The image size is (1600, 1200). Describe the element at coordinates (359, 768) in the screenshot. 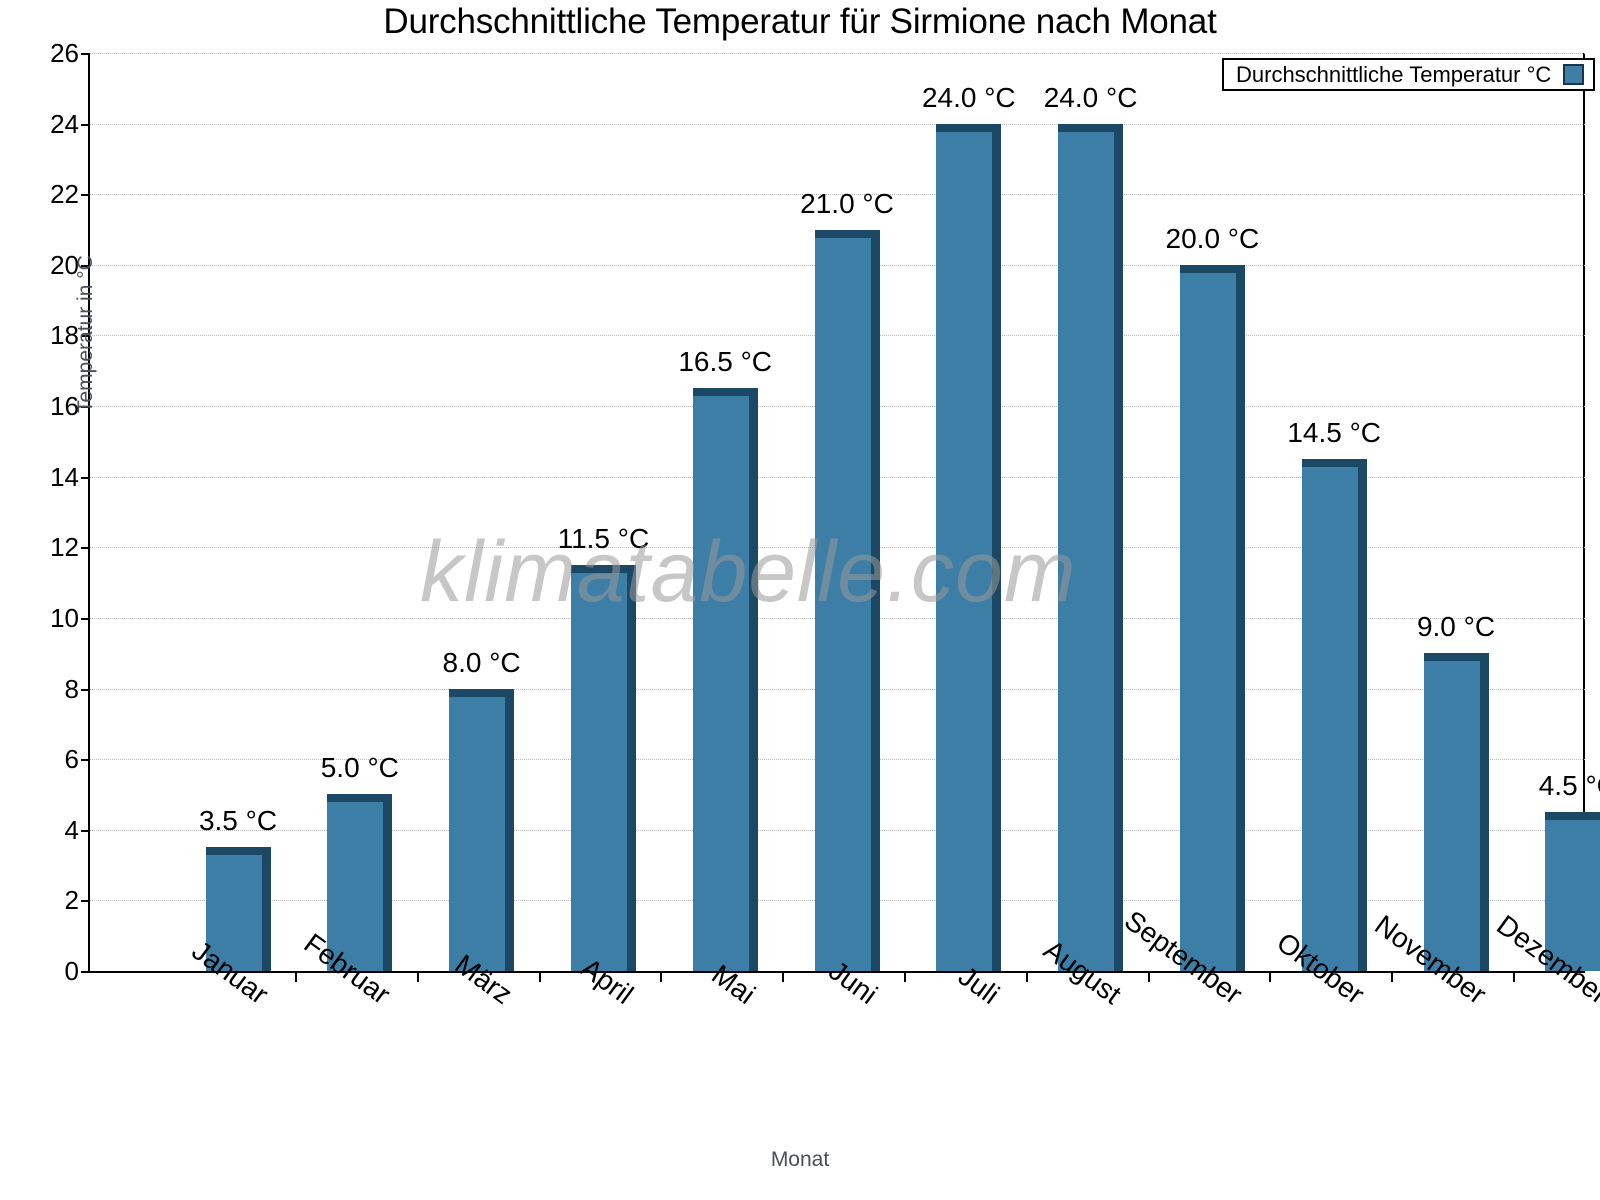

I see `bar-value-label: 5.0 °C` at that location.